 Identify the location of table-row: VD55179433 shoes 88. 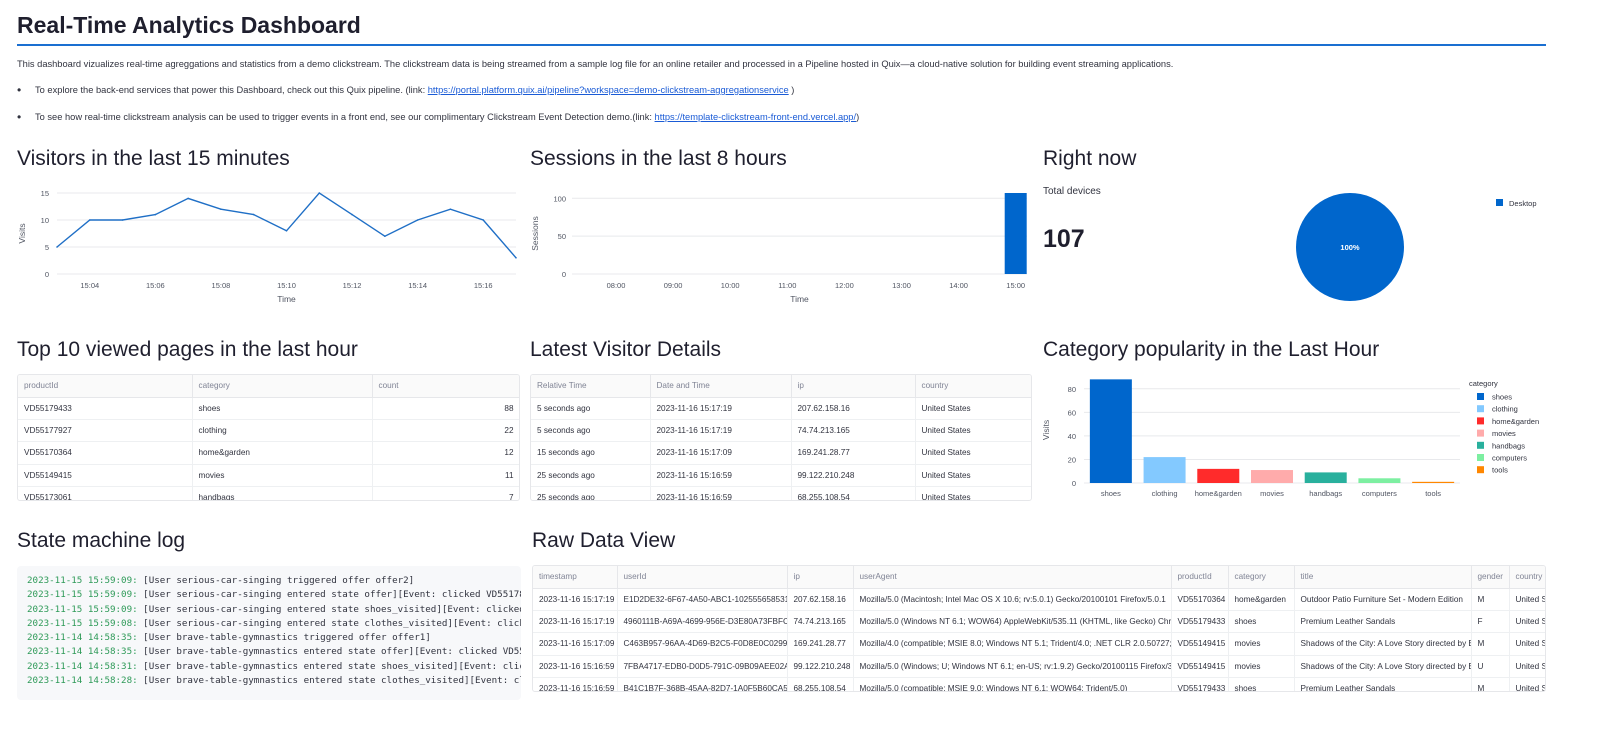
(268, 408).